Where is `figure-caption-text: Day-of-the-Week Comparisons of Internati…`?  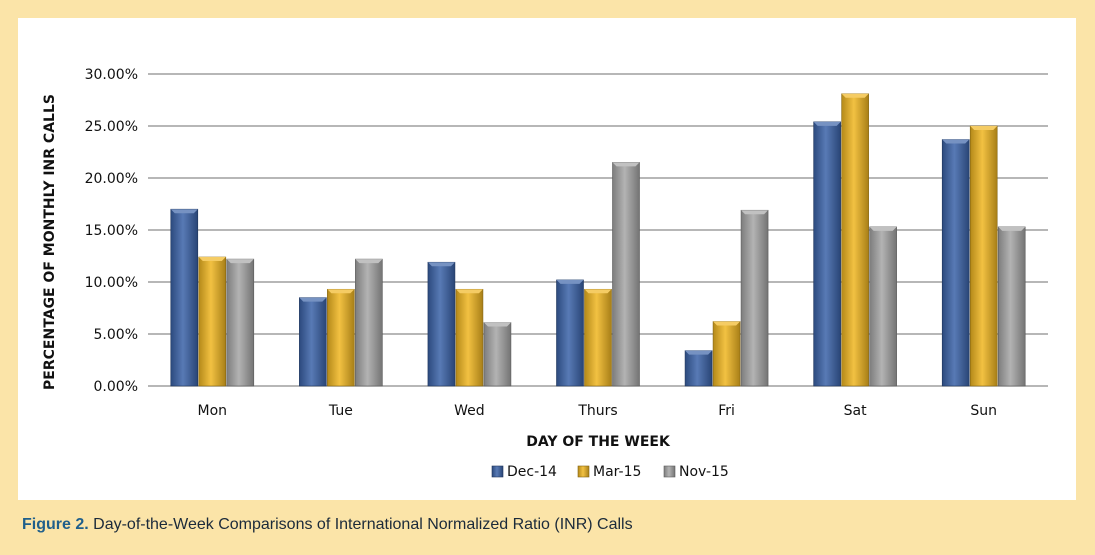
figure-caption-text: Day-of-the-Week Comparisons of Internati… is located at coordinates (360, 524).